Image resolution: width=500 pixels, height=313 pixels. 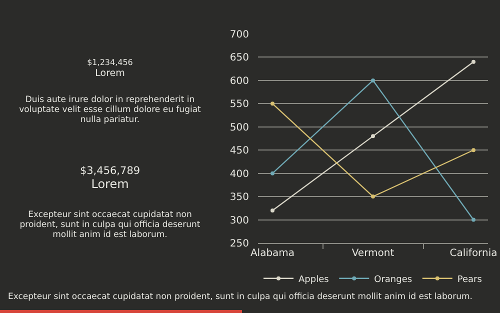 I want to click on y-tick-label: 250, so click(x=239, y=244).